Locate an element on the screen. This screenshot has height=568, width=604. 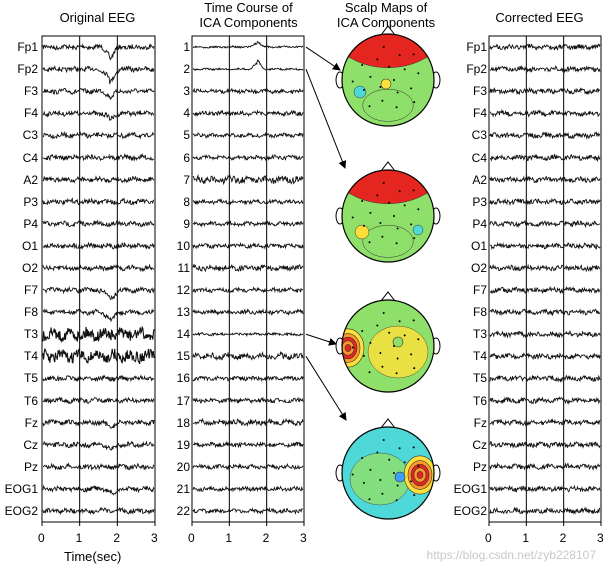
corrected-tick-label: 0 is located at coordinates (488, 538).